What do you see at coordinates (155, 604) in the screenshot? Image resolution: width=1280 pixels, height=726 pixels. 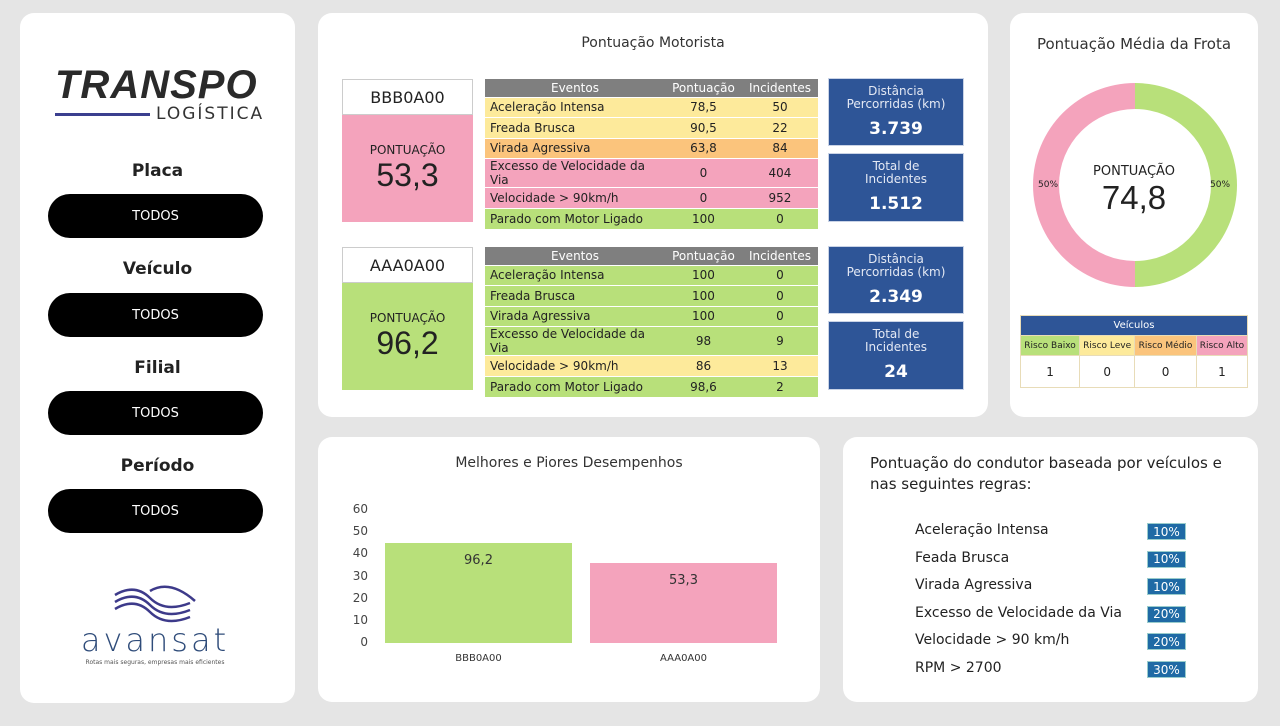 I see `waves-icon` at bounding box center [155, 604].